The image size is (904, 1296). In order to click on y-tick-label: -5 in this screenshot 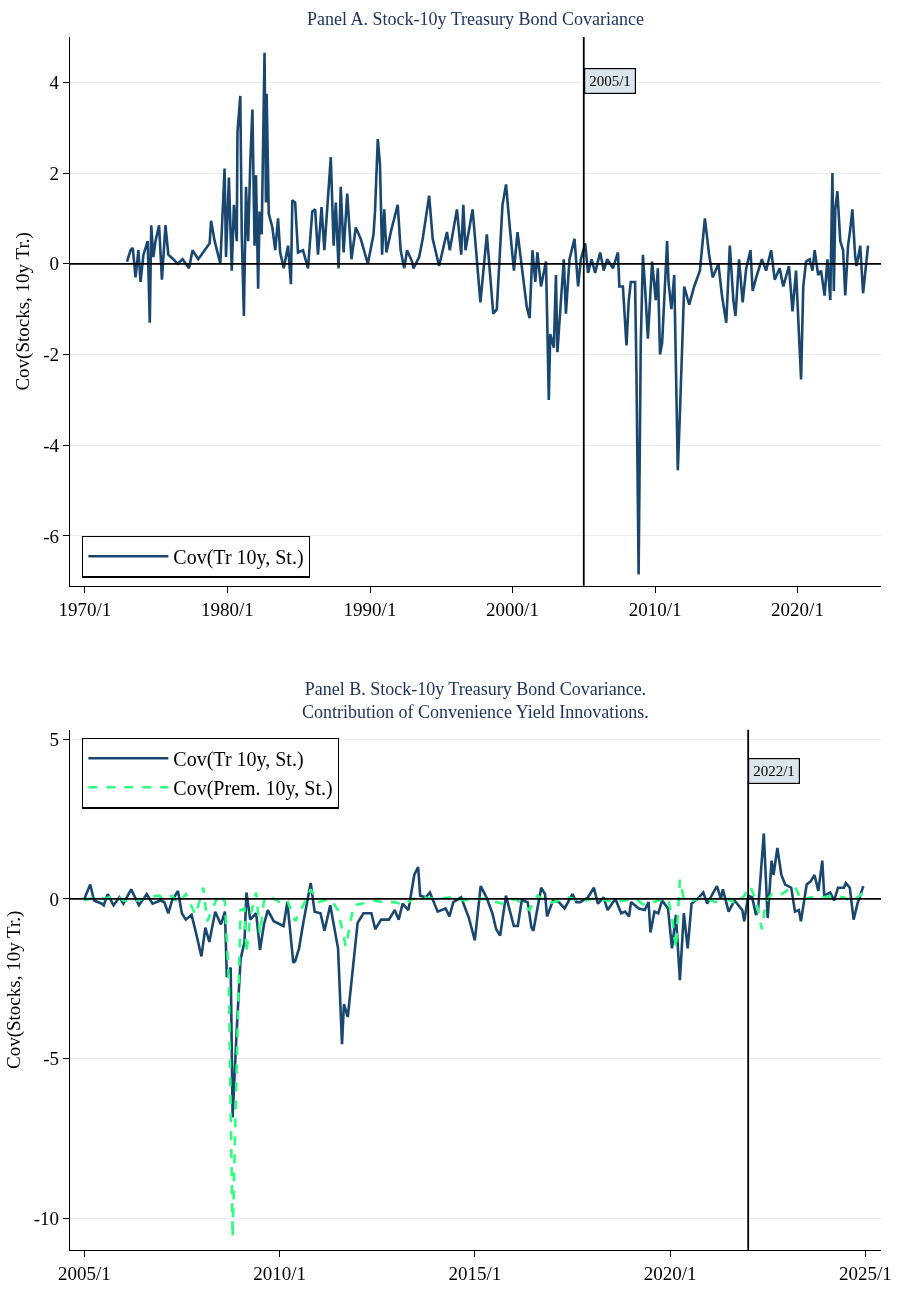, I will do `click(51, 1059)`.